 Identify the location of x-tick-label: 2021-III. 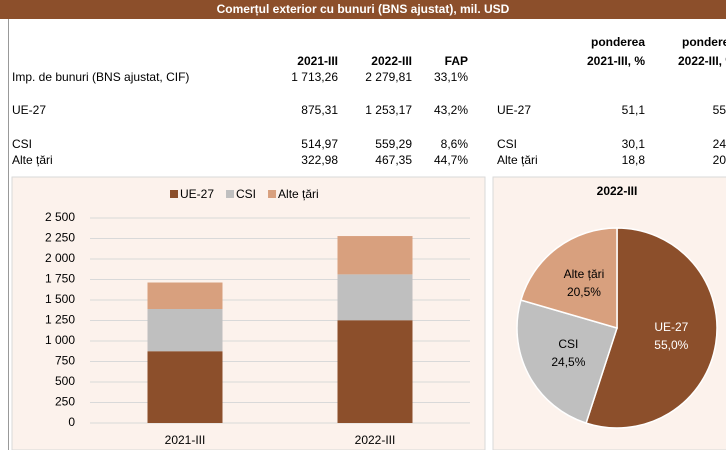
(185, 440).